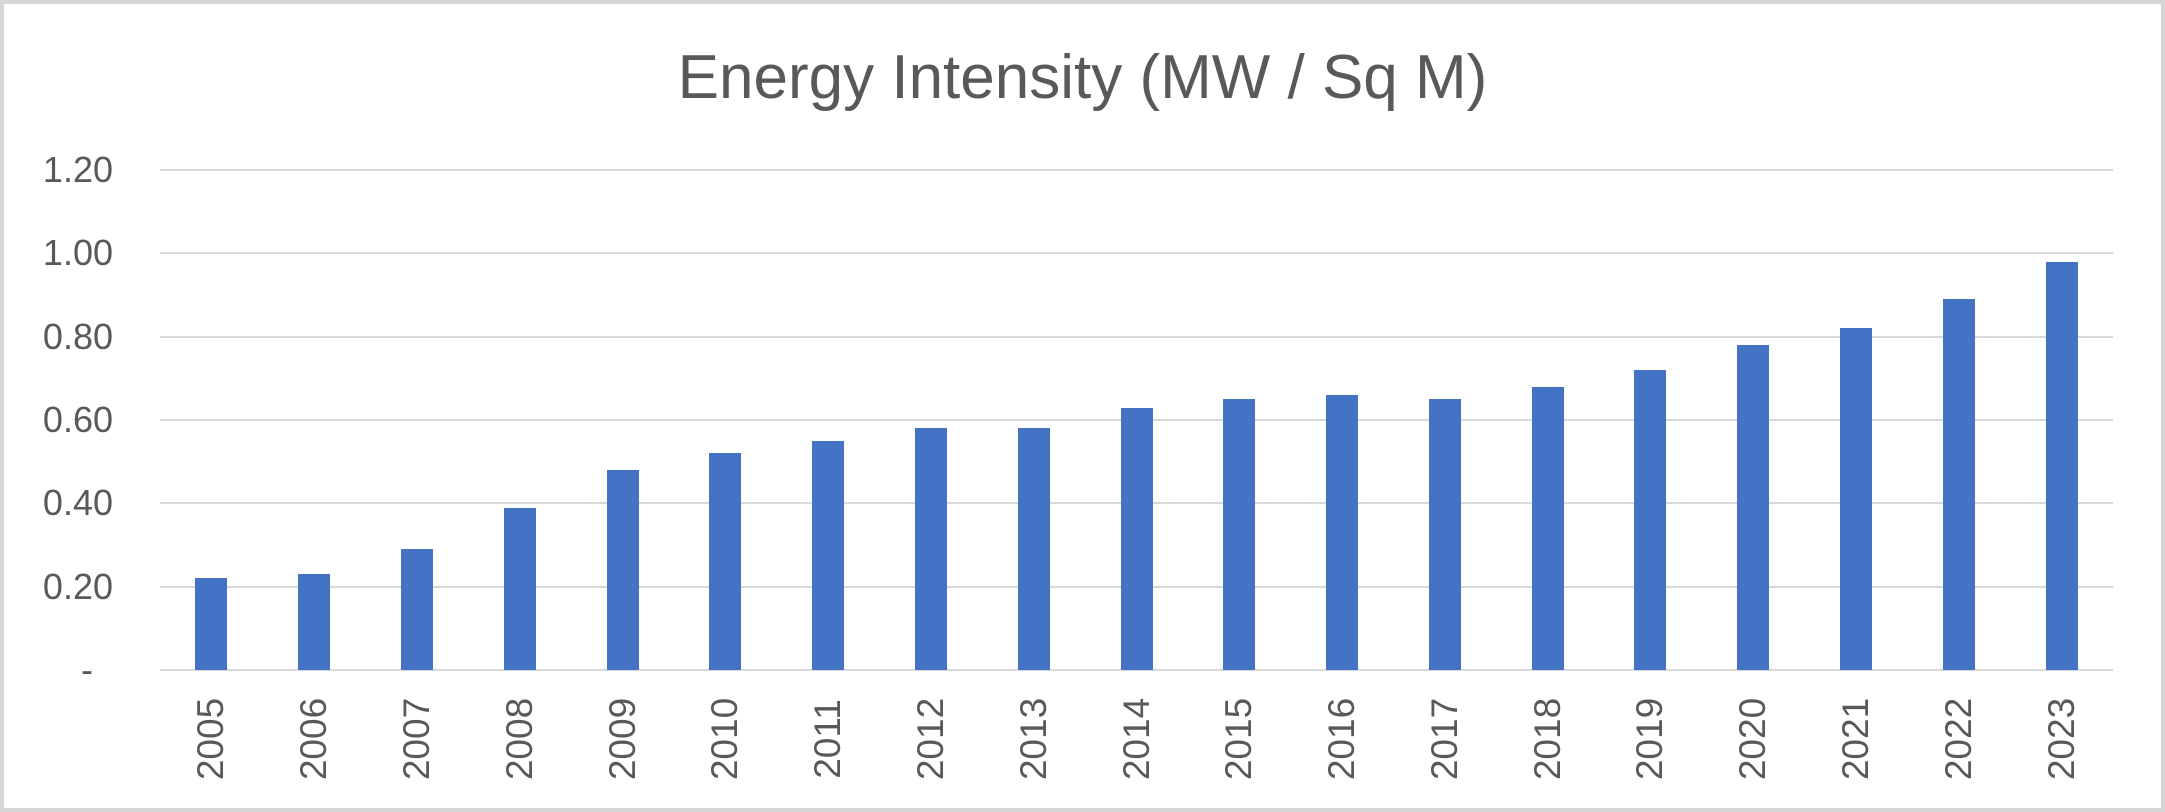 This screenshot has width=2165, height=812. What do you see at coordinates (77, 503) in the screenshot?
I see `y-tick-label: 0.40` at bounding box center [77, 503].